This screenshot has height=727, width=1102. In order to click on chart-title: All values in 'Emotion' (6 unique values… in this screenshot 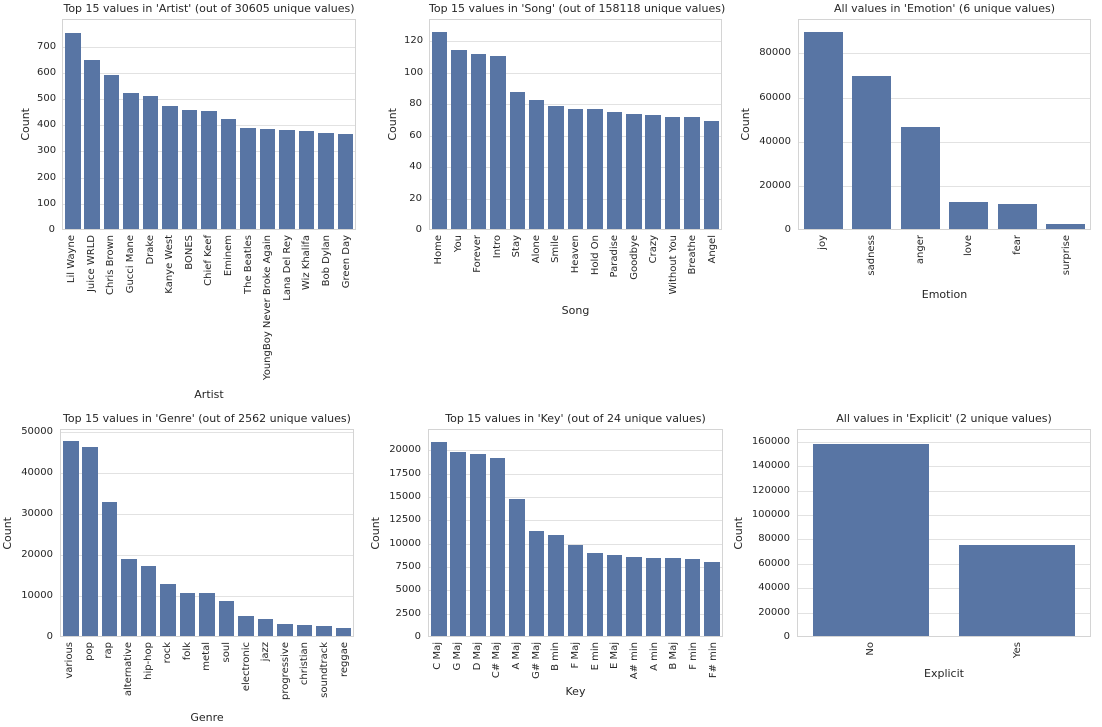, I will do `click(944, 8)`.